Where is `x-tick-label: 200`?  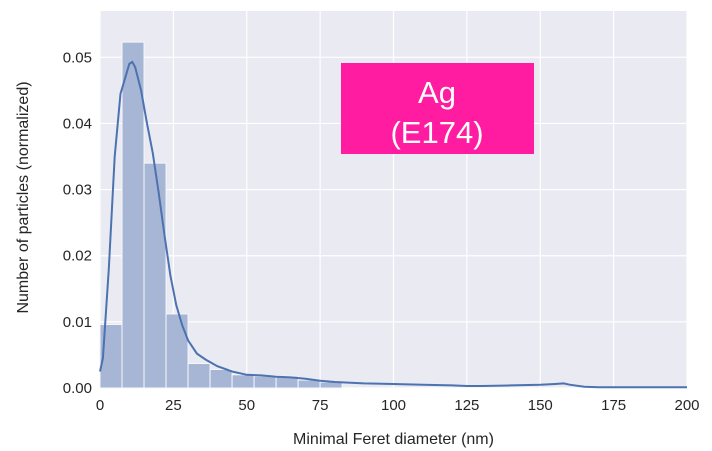 x-tick-label: 200 is located at coordinates (686, 405).